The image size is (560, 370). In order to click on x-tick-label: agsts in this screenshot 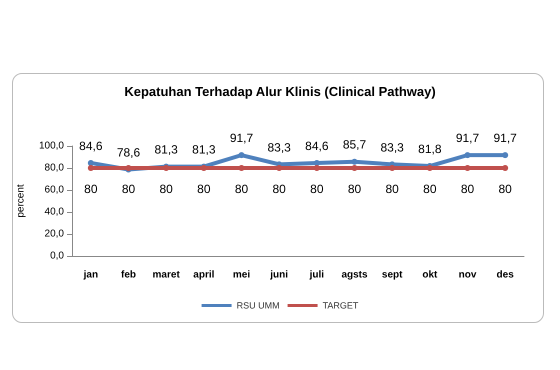, I will do `click(354, 275)`.